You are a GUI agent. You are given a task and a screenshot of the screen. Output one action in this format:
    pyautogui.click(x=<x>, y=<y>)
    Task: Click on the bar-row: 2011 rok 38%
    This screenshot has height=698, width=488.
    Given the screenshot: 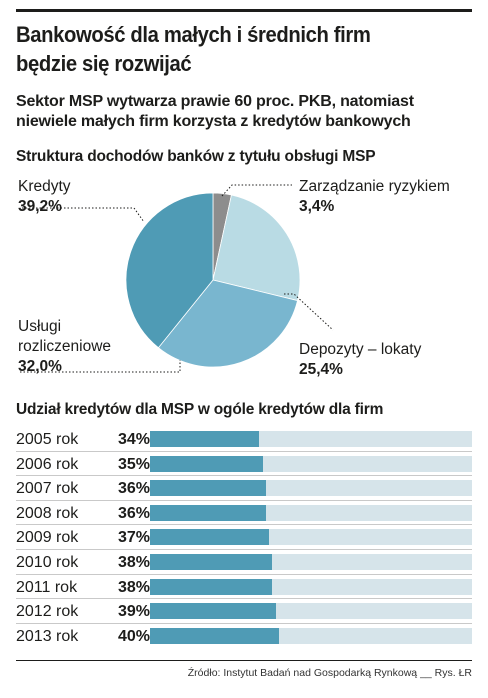 What is the action you would take?
    pyautogui.click(x=246, y=588)
    